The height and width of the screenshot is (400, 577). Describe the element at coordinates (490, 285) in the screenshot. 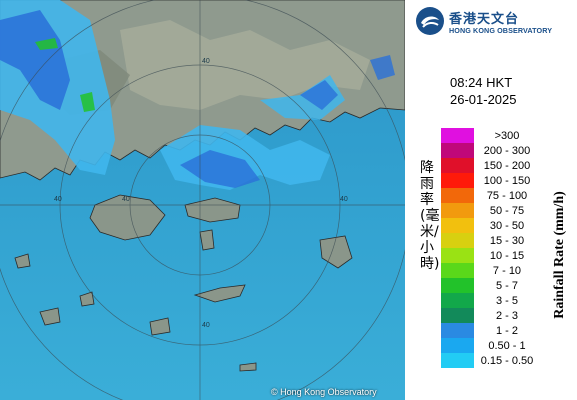

I see `legend-row: 5 - 7` at that location.